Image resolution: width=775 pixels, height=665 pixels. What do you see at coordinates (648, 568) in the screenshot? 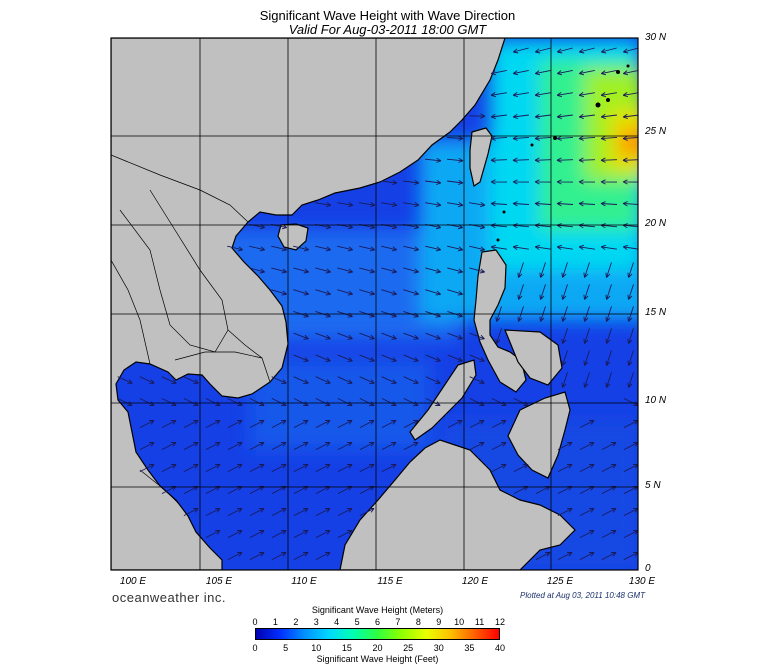
I see `lat-label-0: 0` at bounding box center [648, 568].